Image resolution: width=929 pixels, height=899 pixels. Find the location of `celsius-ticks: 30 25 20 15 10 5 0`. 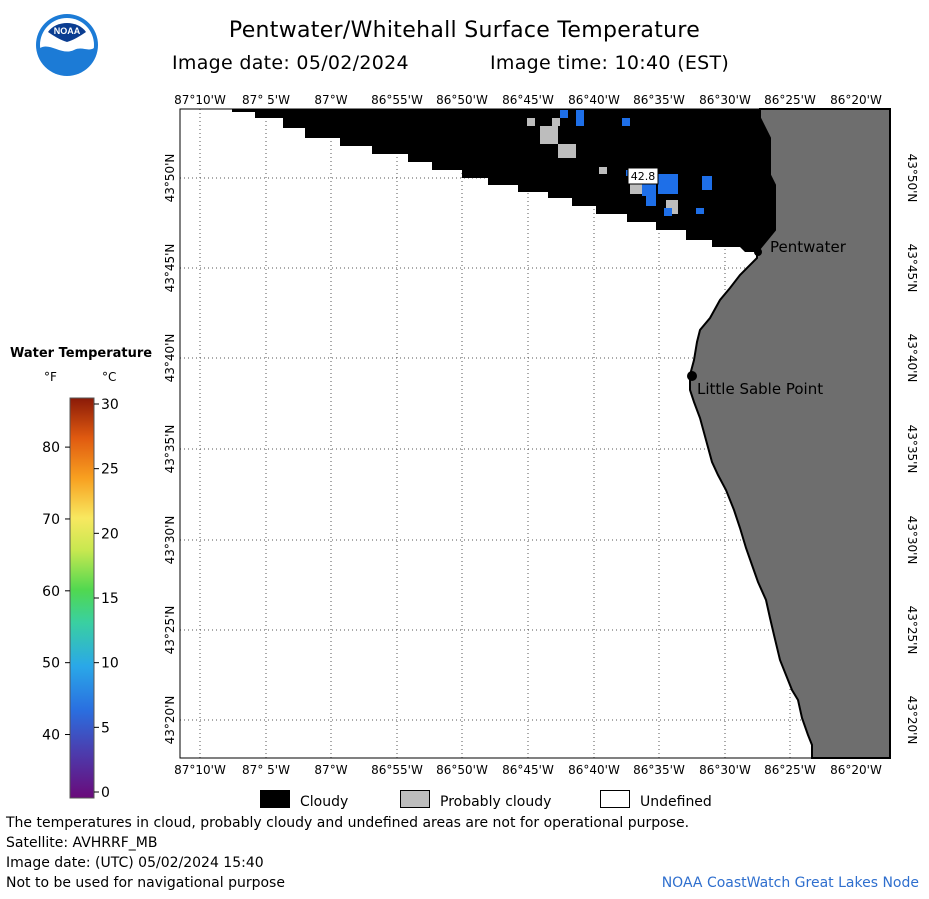

celsius-ticks: 30 25 20 15 10 5 0 is located at coordinates (106, 599).